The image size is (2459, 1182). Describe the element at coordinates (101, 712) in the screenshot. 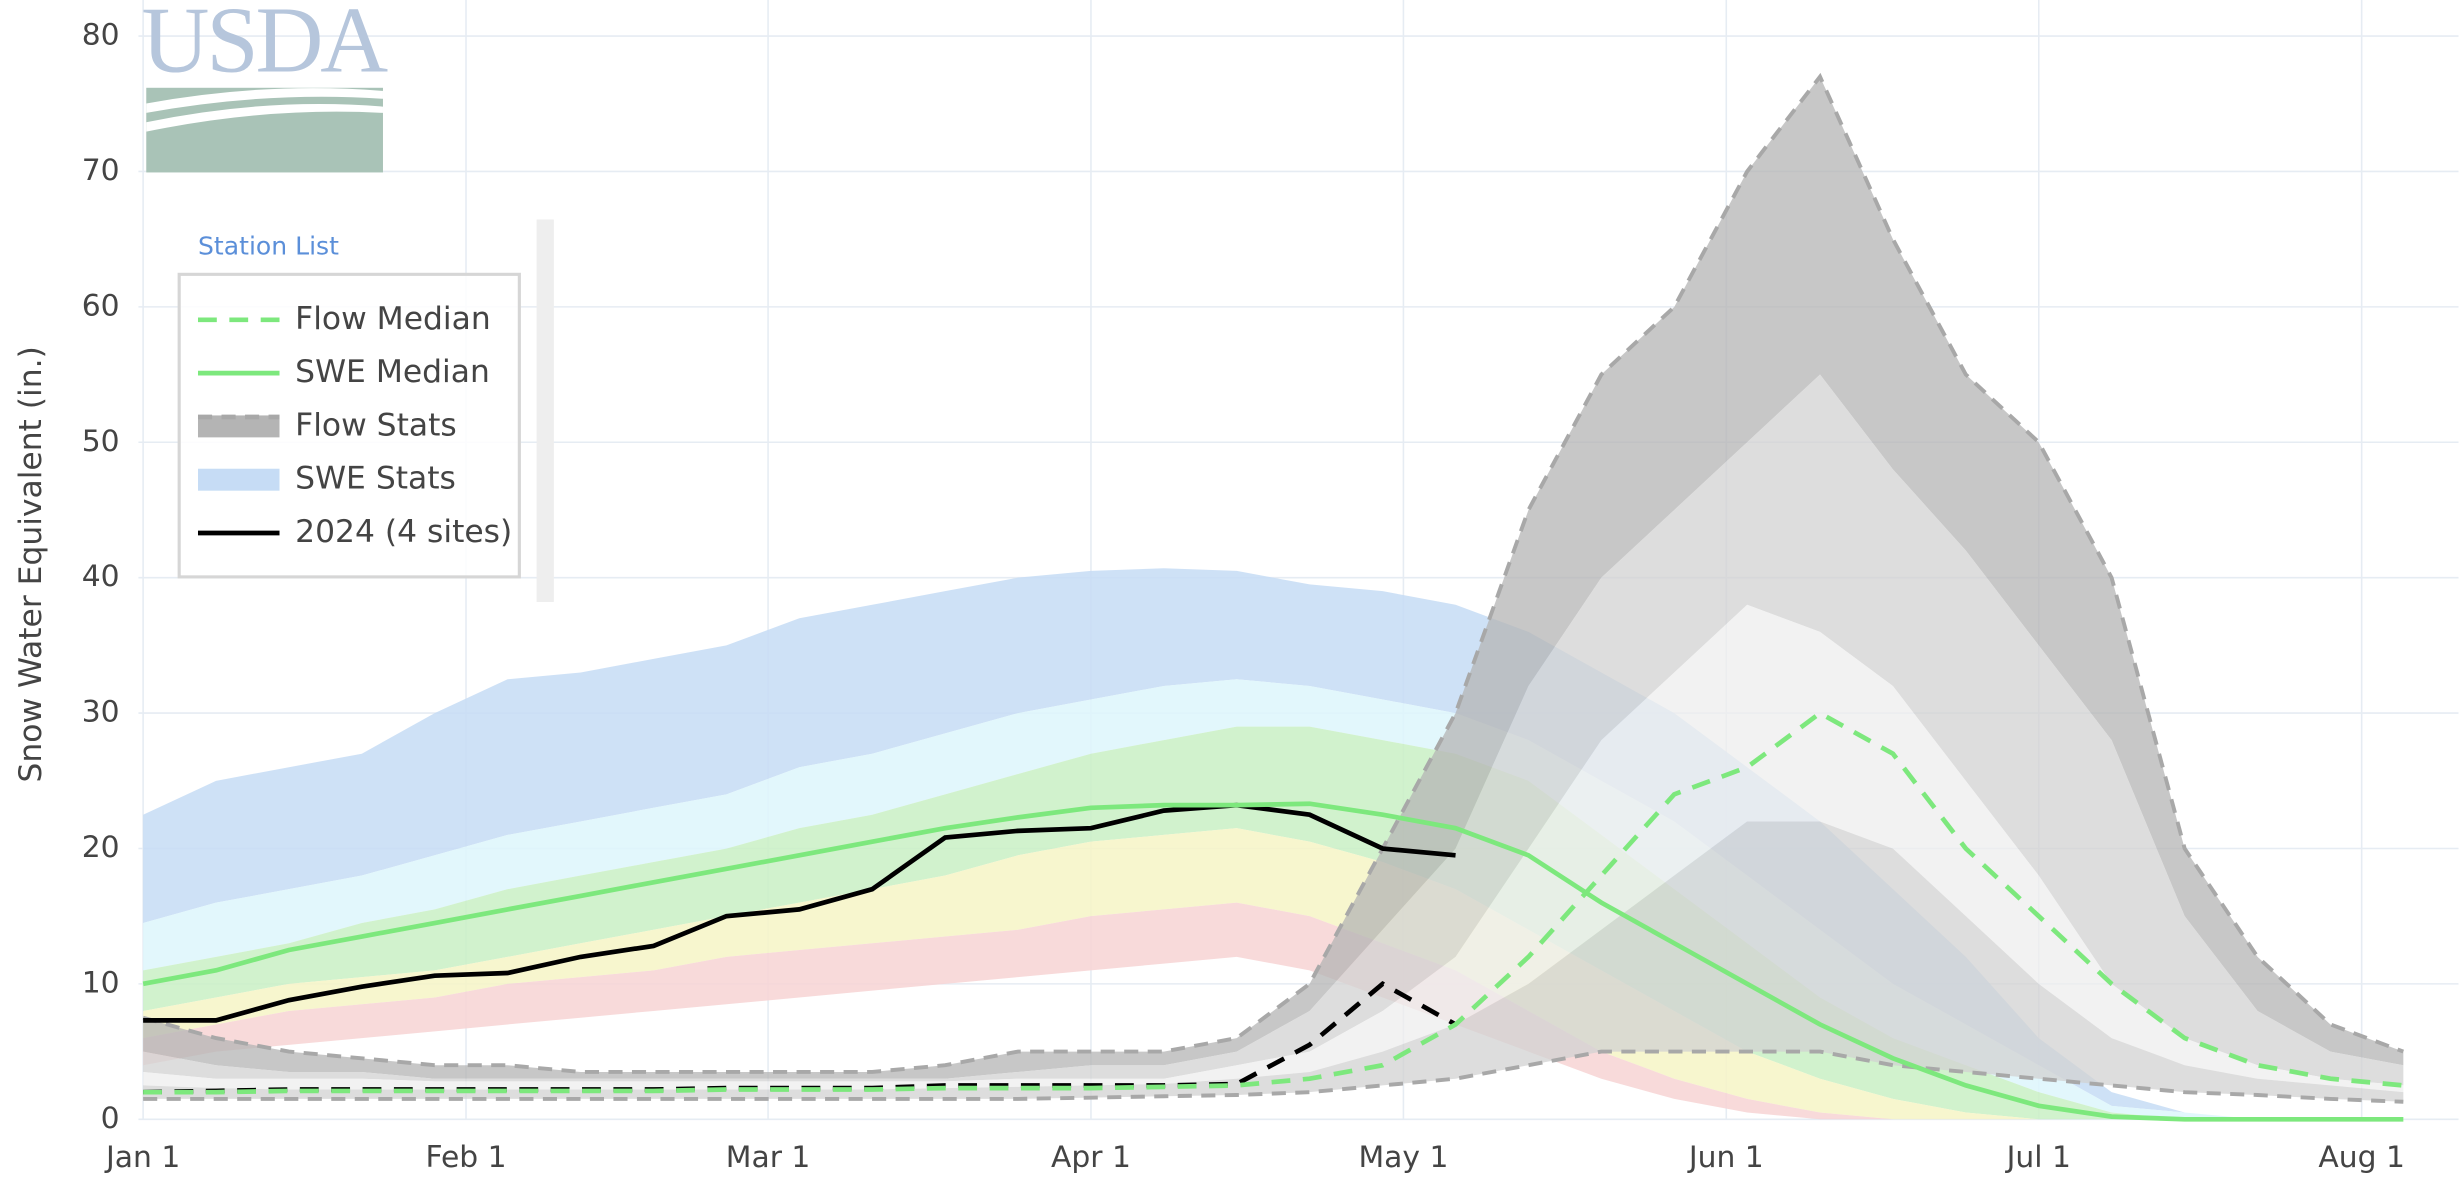

I see `y-tick-label: 30` at that location.